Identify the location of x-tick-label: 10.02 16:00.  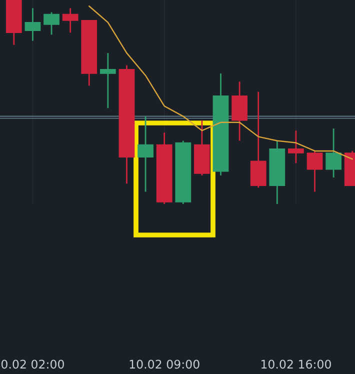
(296, 364).